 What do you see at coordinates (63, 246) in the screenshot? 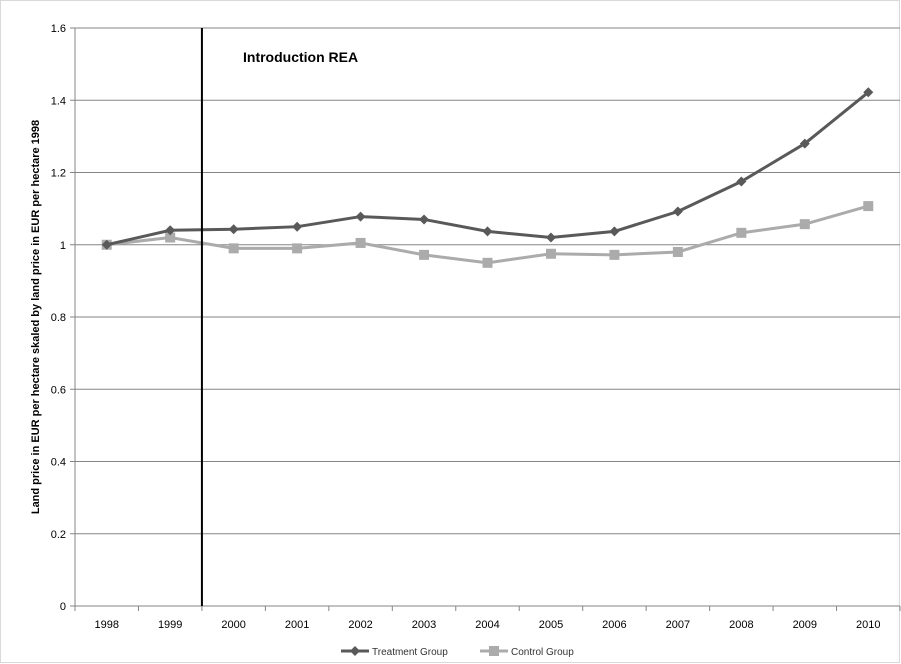
I see `y-tick-label: 1` at bounding box center [63, 246].